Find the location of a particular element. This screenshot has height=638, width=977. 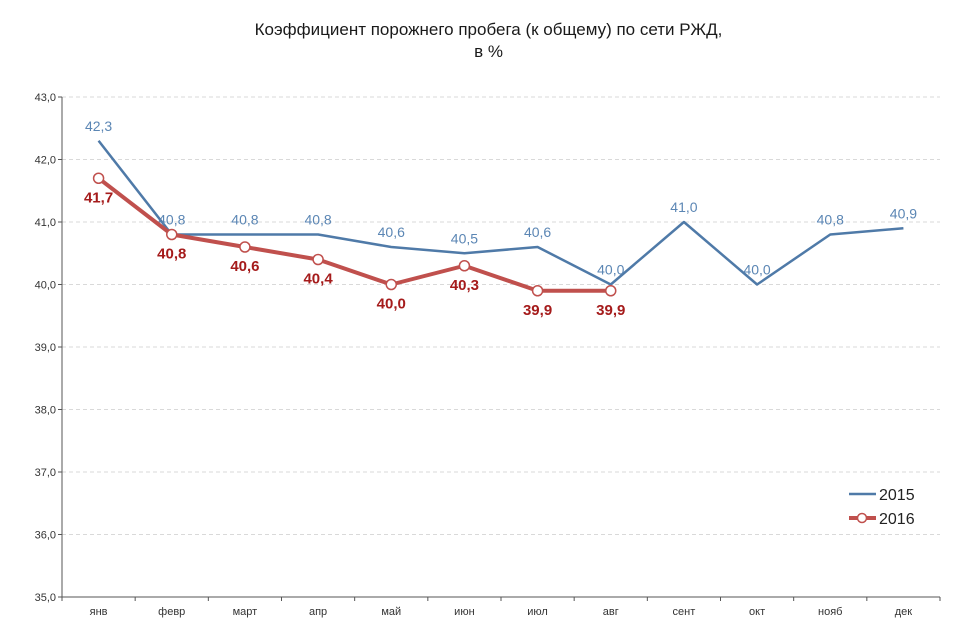

x-tick-label: дек is located at coordinates (904, 612).